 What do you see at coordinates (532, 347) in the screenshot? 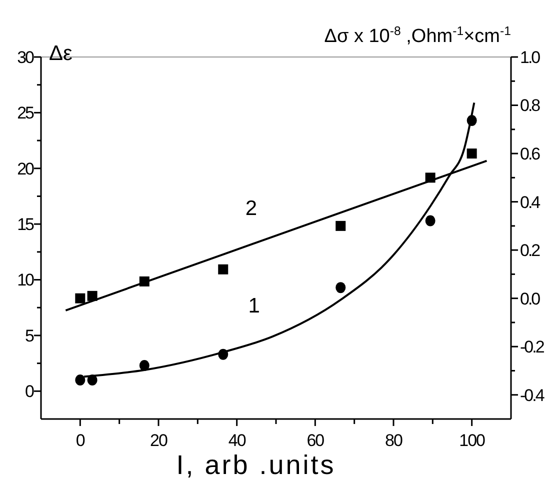
I see `y2-tick-label: -0.2` at bounding box center [532, 347].